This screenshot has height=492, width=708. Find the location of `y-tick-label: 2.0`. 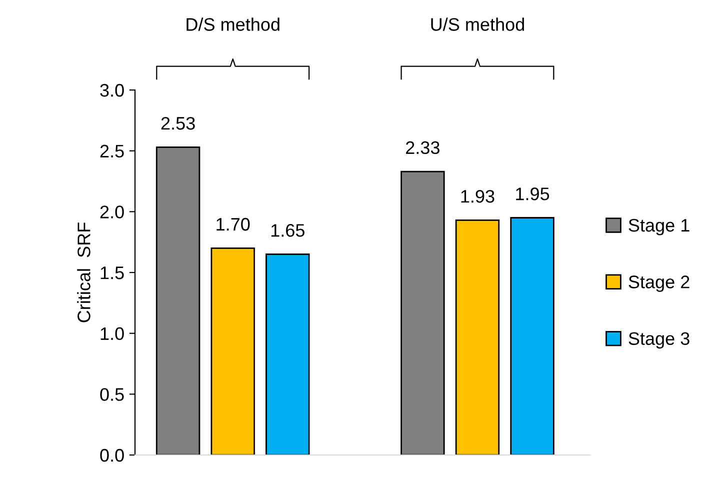

y-tick-label: 2.0 is located at coordinates (112, 212).